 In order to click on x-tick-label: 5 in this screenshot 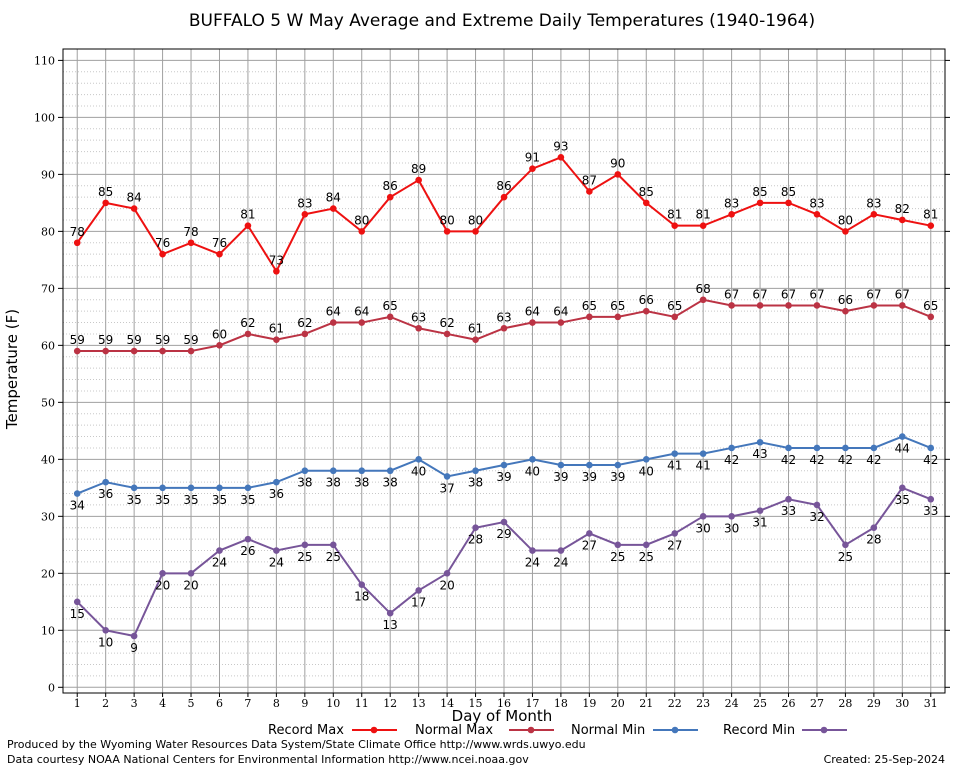, I will do `click(191, 703)`.